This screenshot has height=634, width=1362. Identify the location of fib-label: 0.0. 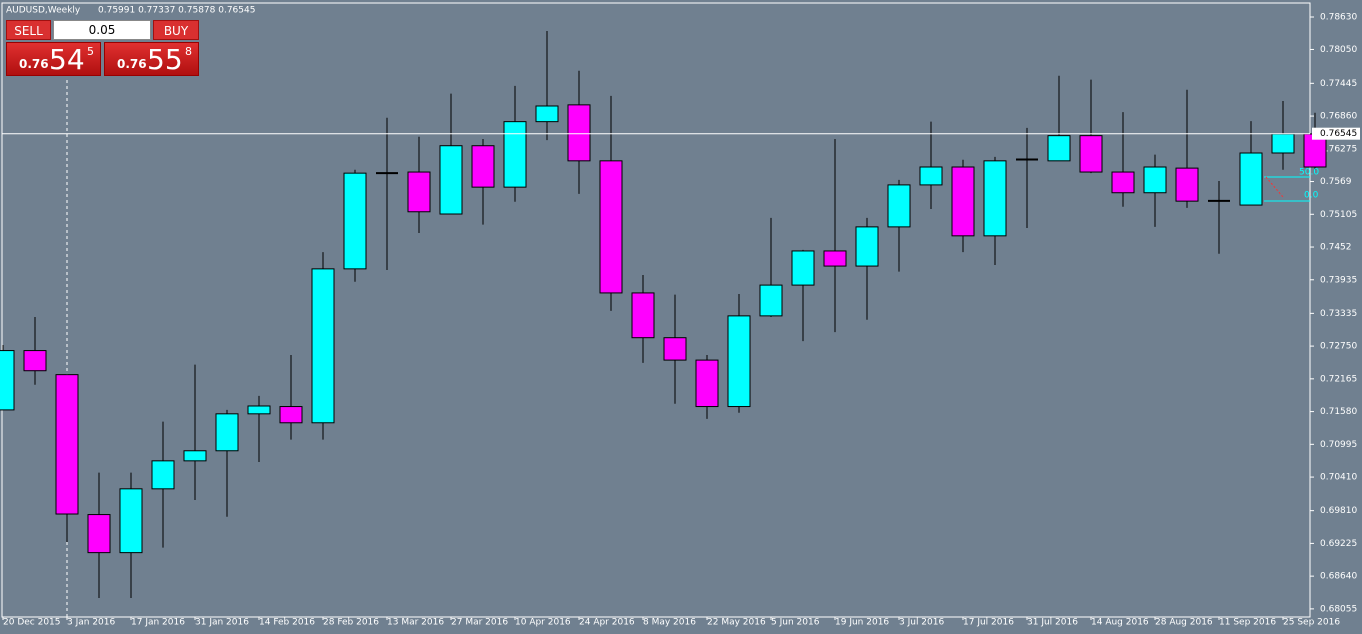
(1311, 196).